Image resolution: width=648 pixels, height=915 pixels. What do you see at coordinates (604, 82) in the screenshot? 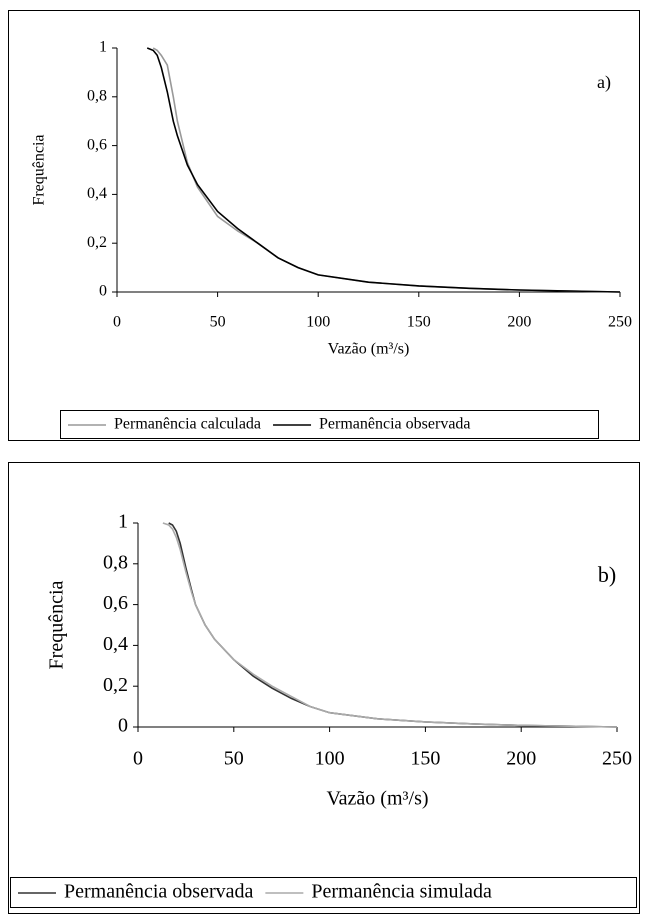
I see `annotation: a)` at bounding box center [604, 82].